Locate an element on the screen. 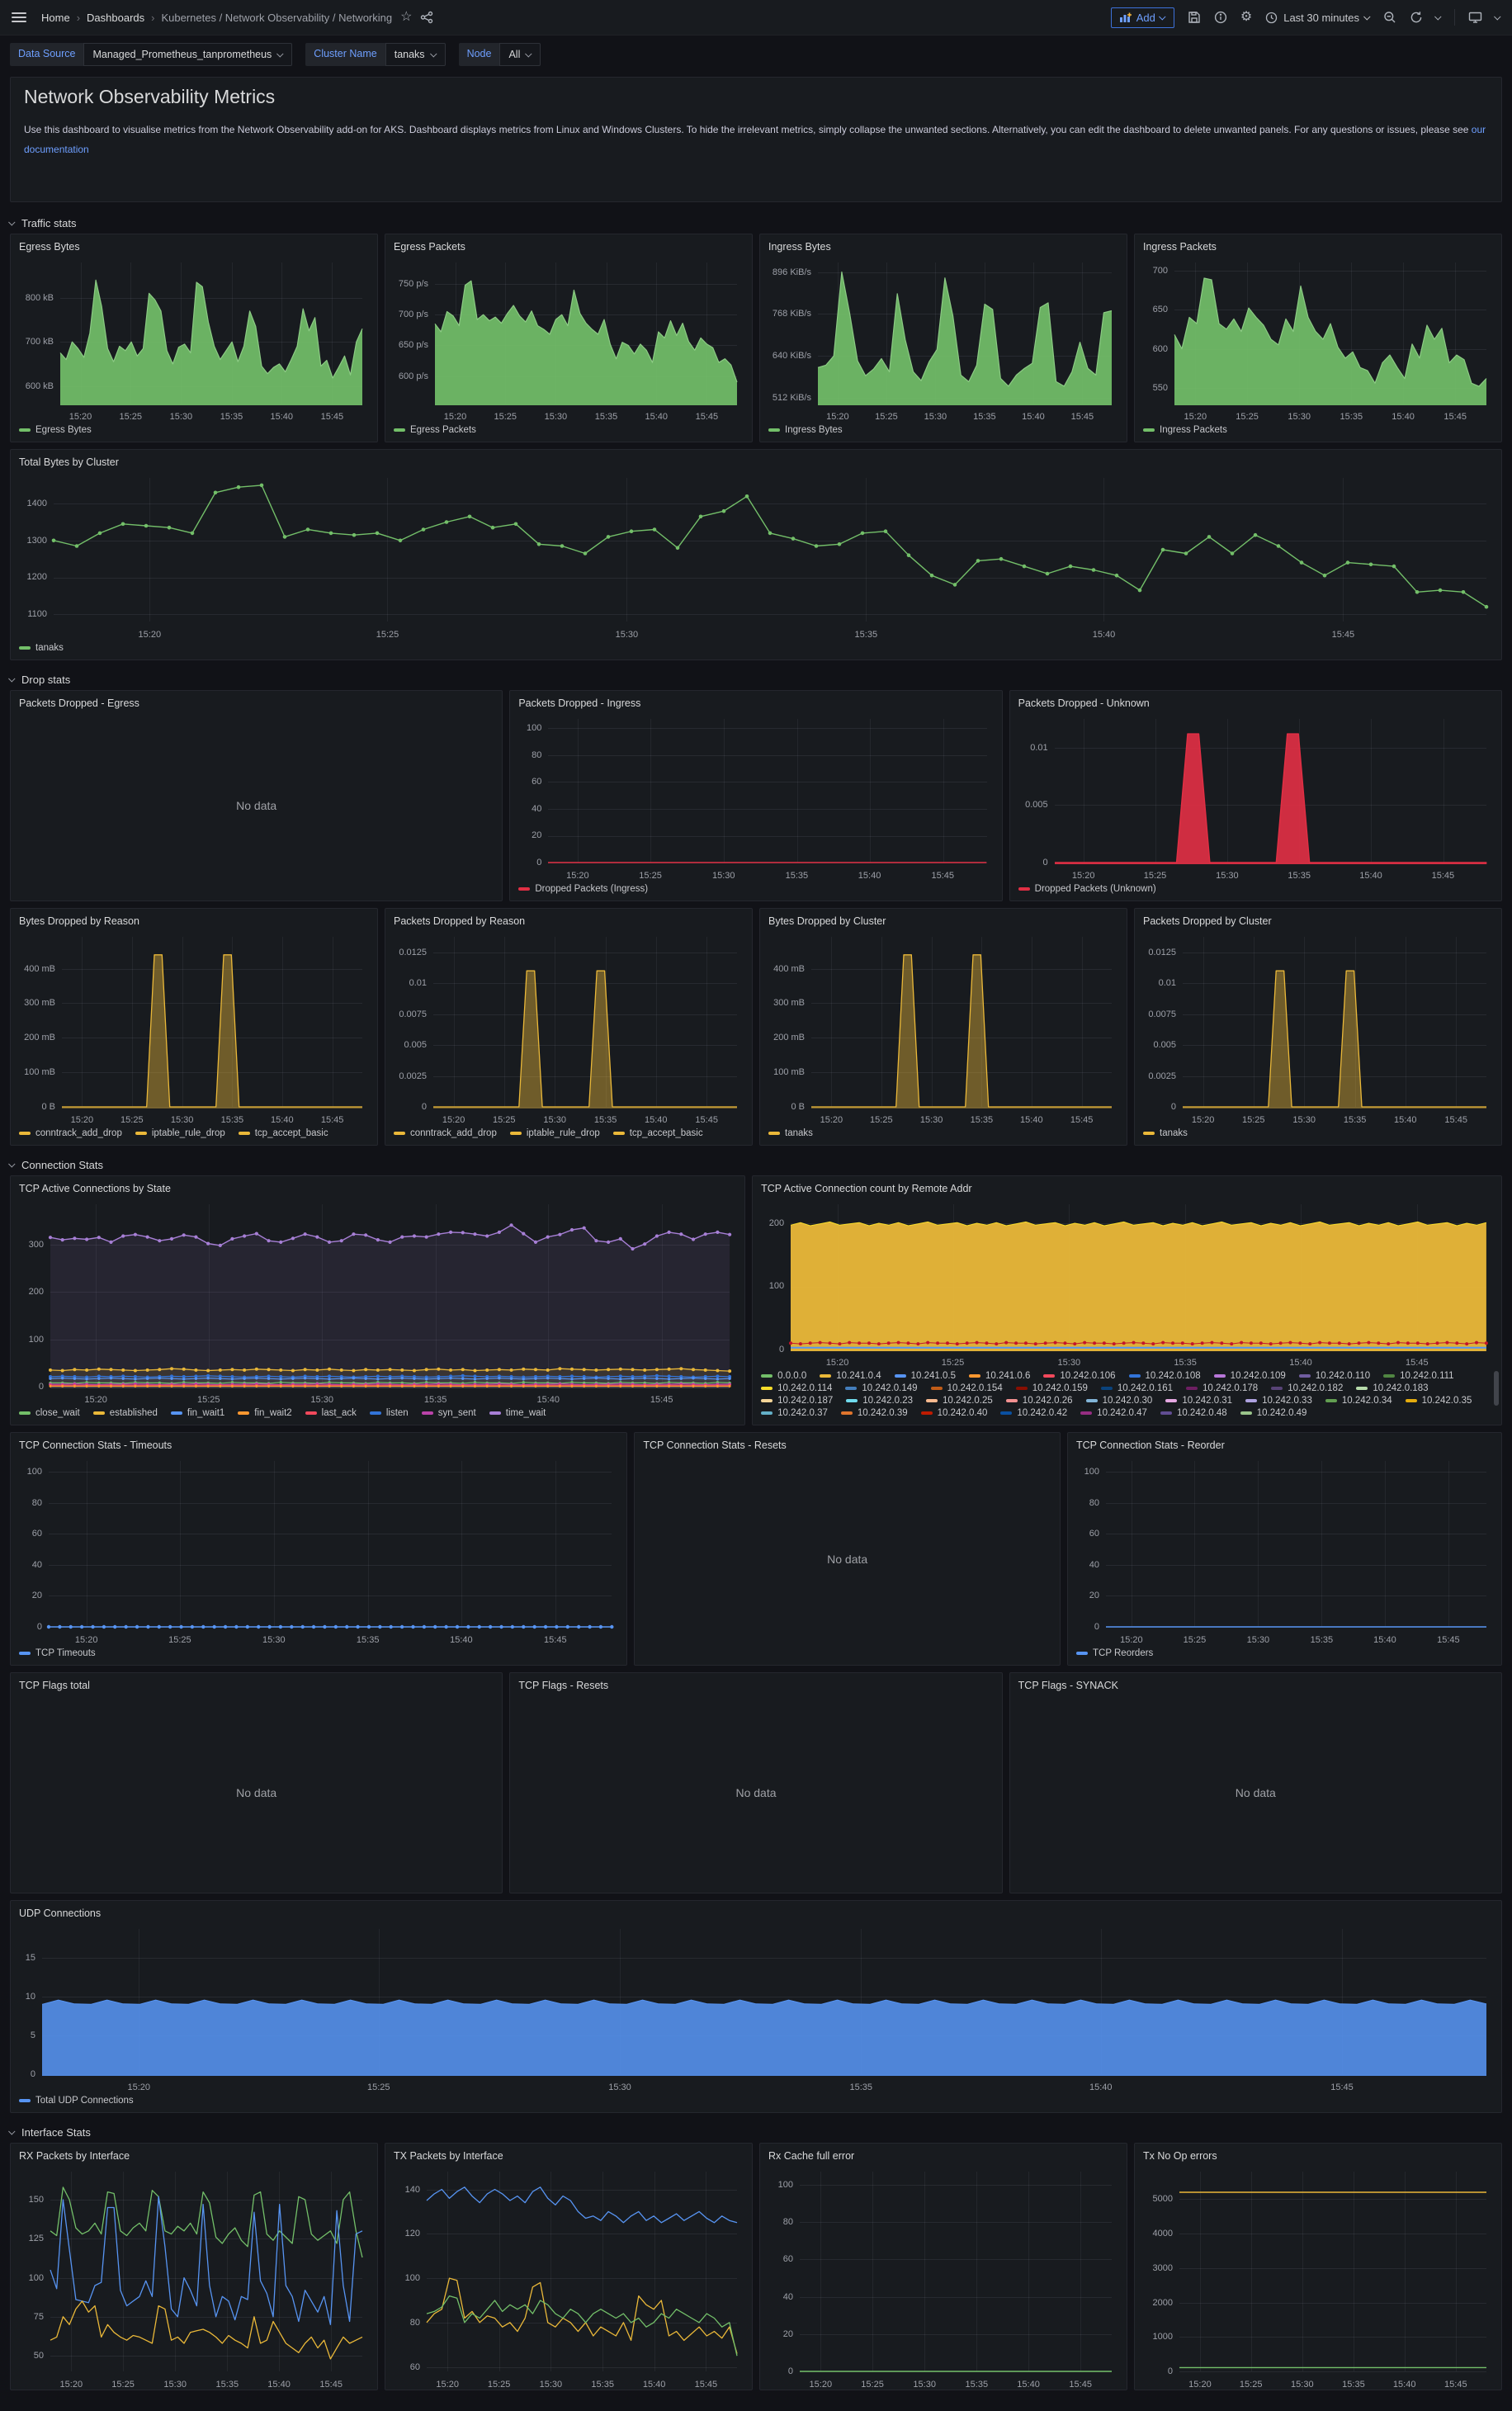 The width and height of the screenshot is (1512, 2411). legend-item: 10.242.0.49 is located at coordinates (1273, 1413).